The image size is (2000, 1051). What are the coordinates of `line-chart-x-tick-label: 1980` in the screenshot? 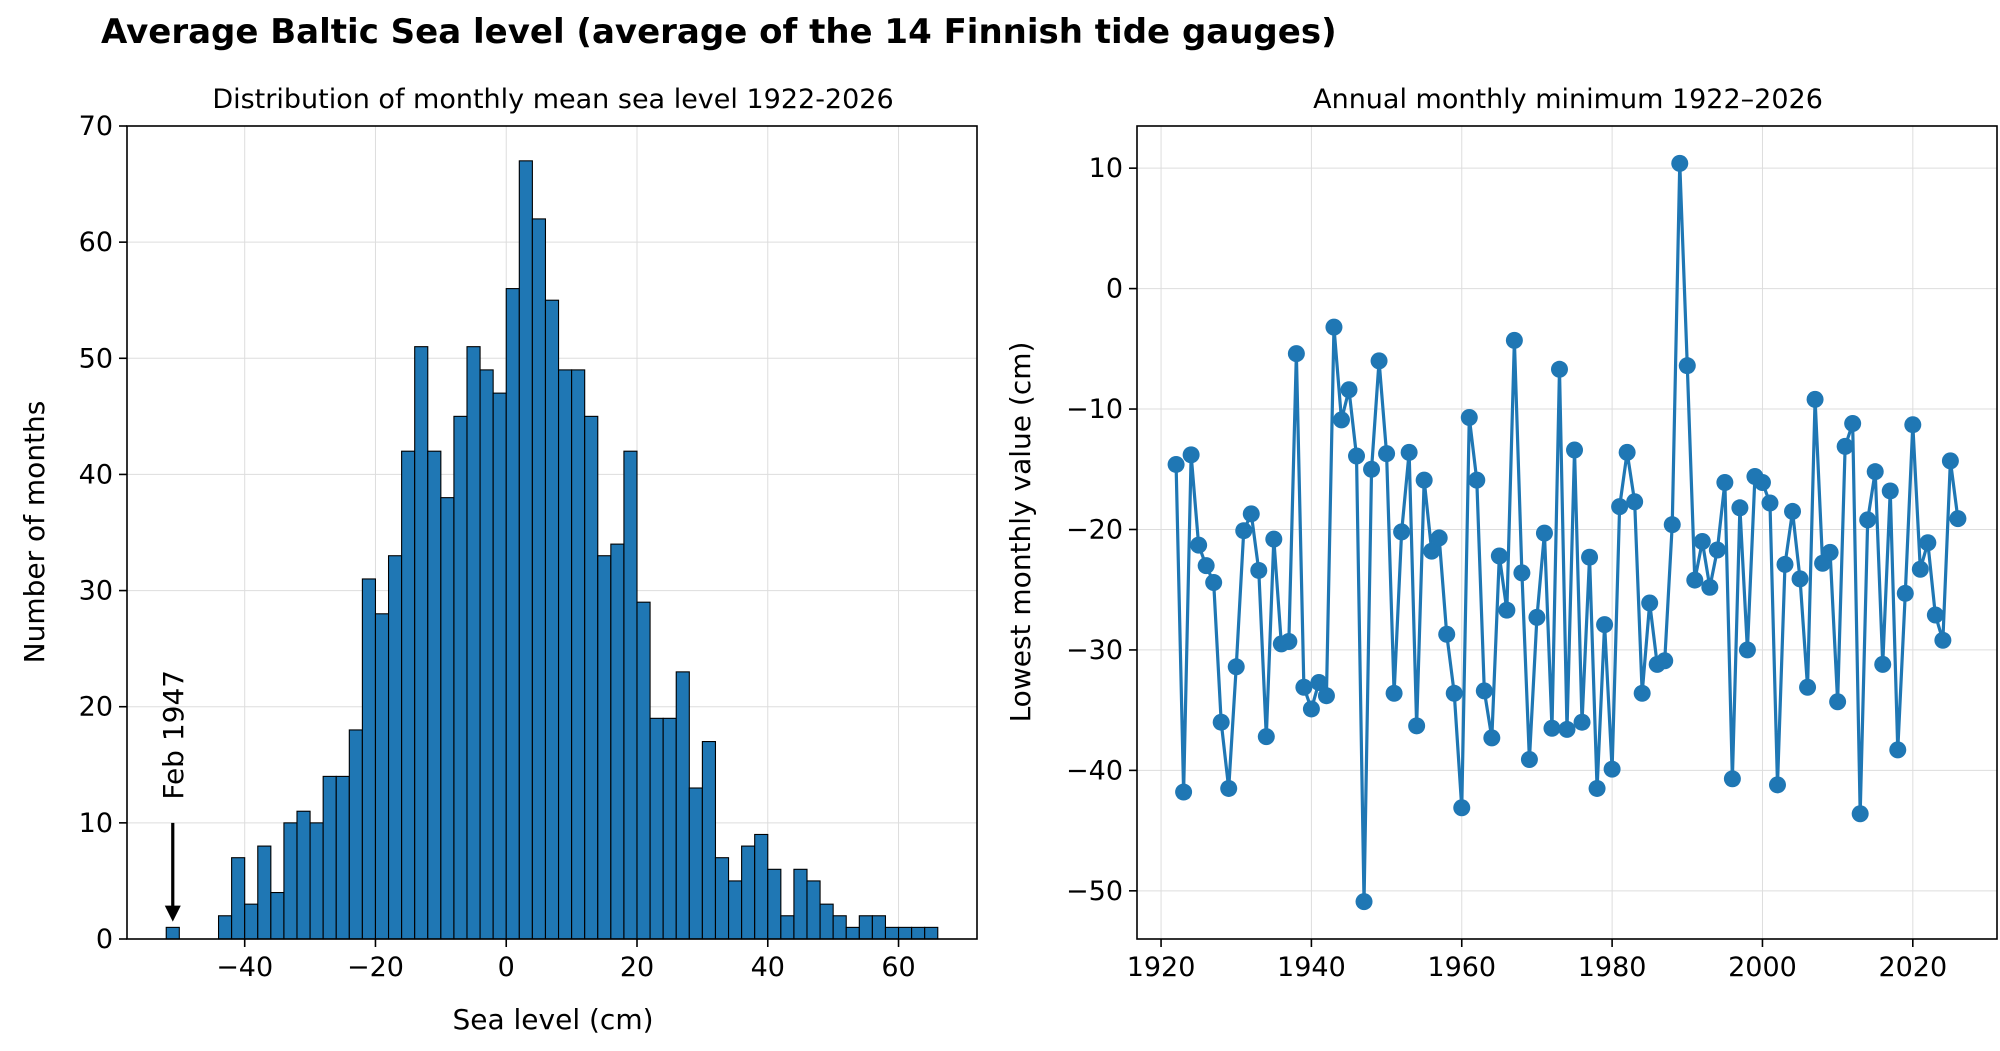 It's located at (1612, 967).